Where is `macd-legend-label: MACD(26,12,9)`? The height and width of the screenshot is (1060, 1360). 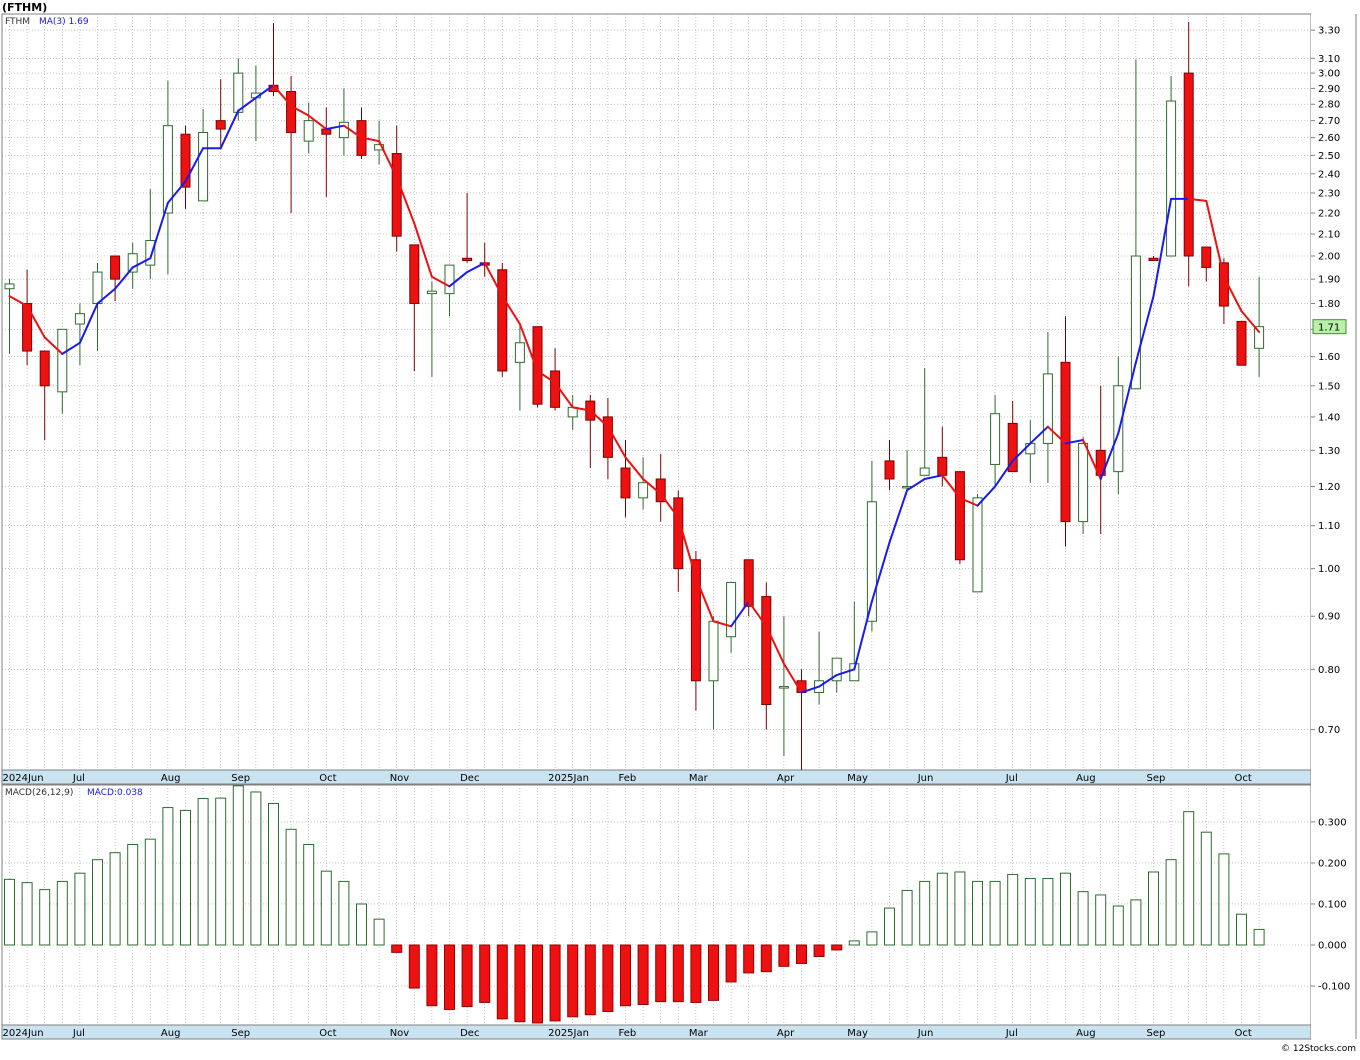 macd-legend-label: MACD(26,12,9) is located at coordinates (39, 793).